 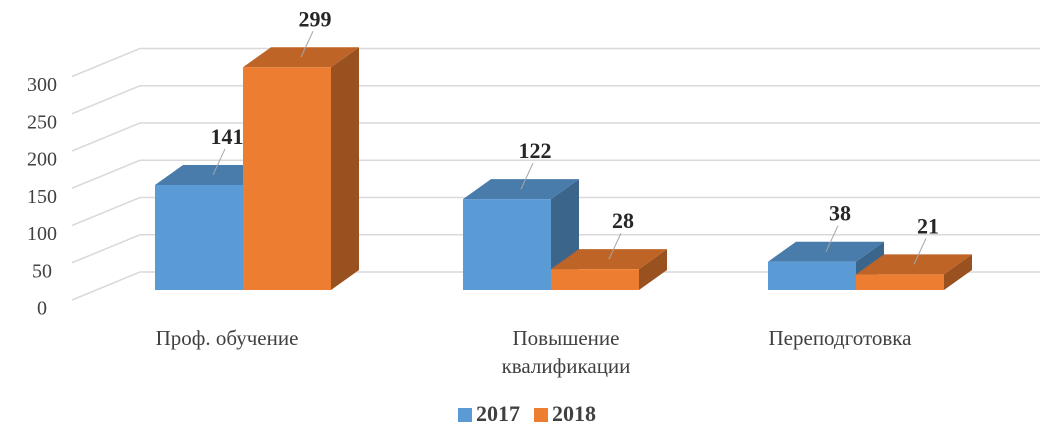 I want to click on bar-top, so click(x=301, y=57).